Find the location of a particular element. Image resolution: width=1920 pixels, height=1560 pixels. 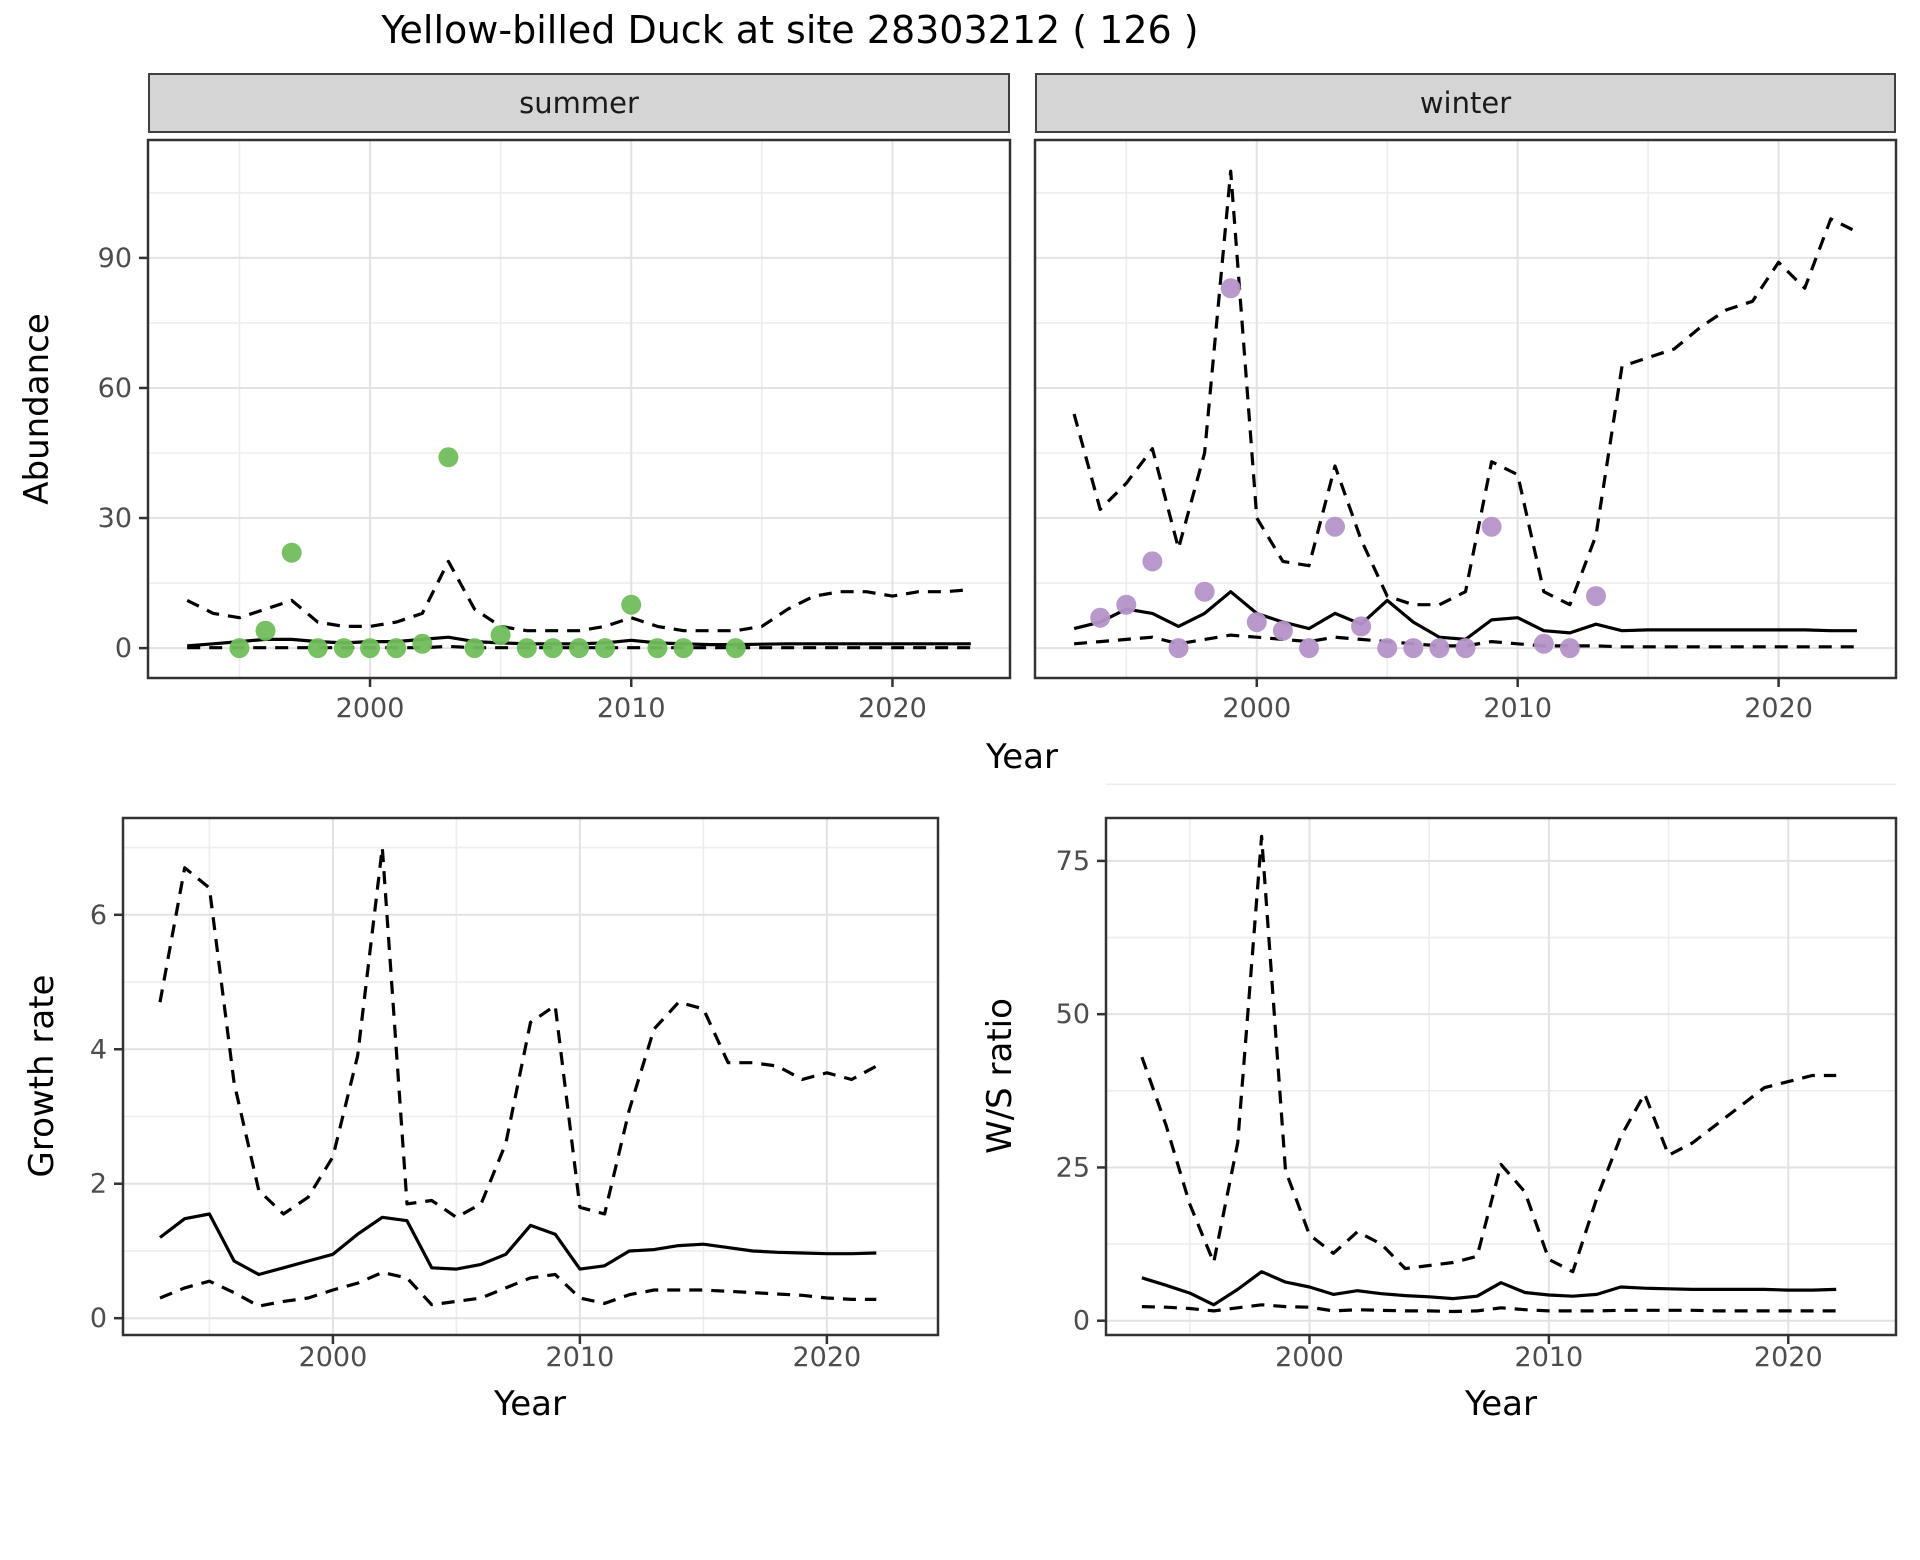

facet-strip-winter: winter is located at coordinates (1465, 103).